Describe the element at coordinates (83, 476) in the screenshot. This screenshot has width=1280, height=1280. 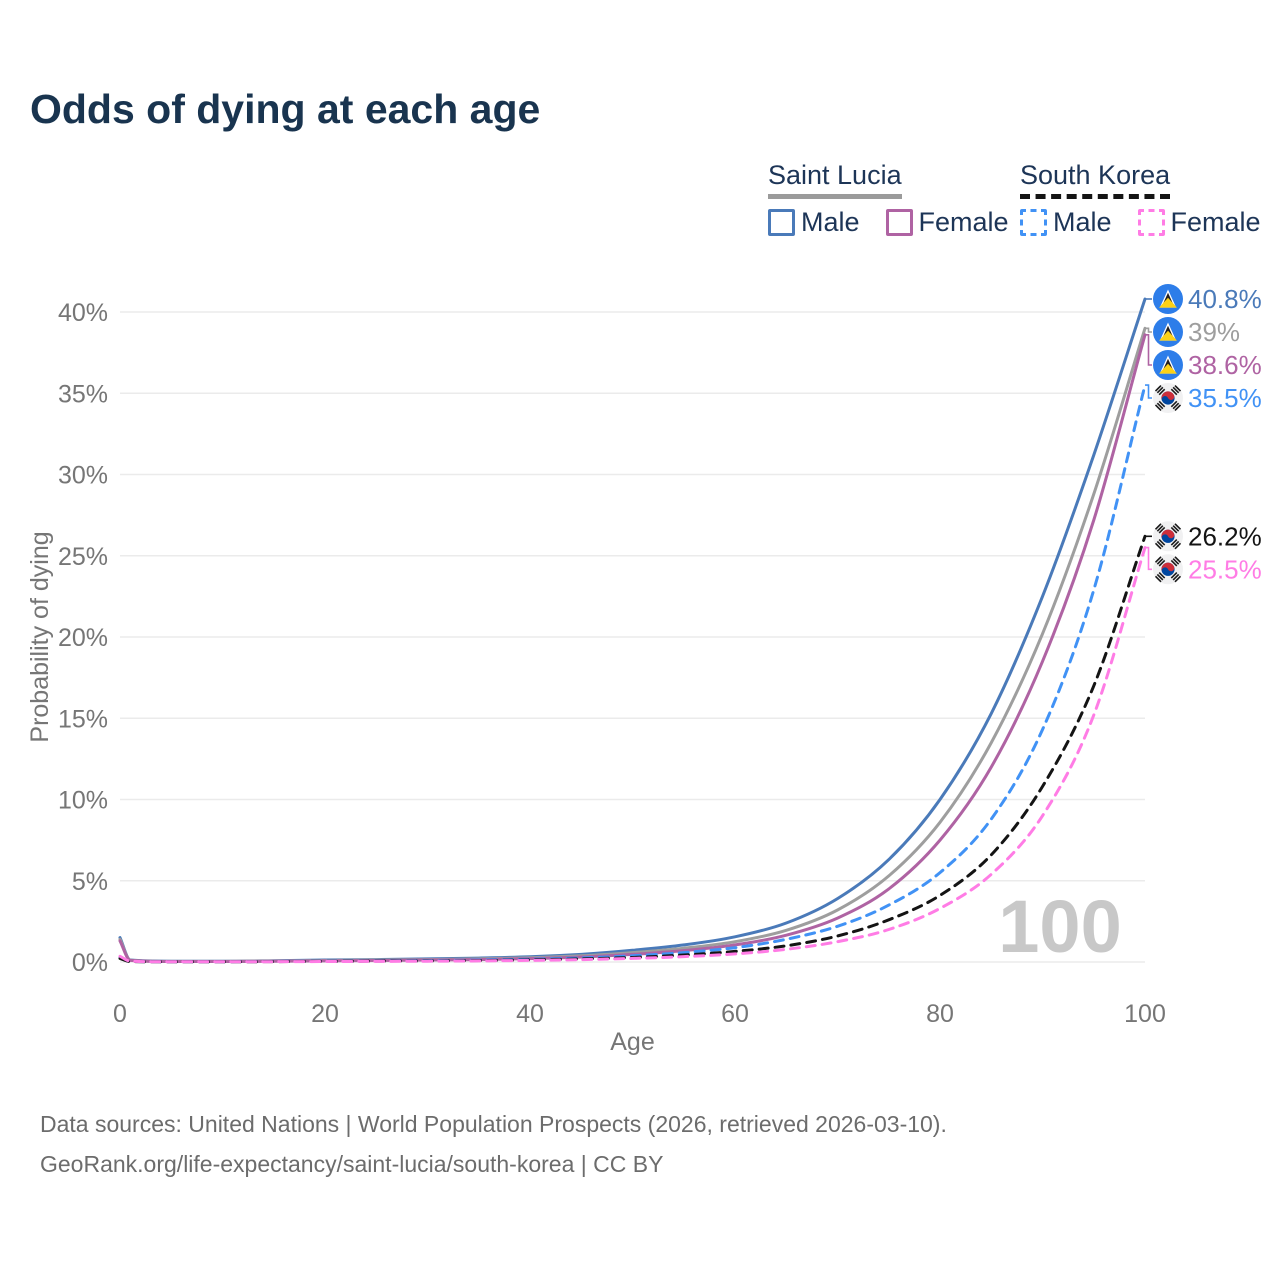
I see `y-tick-label: 30%` at that location.